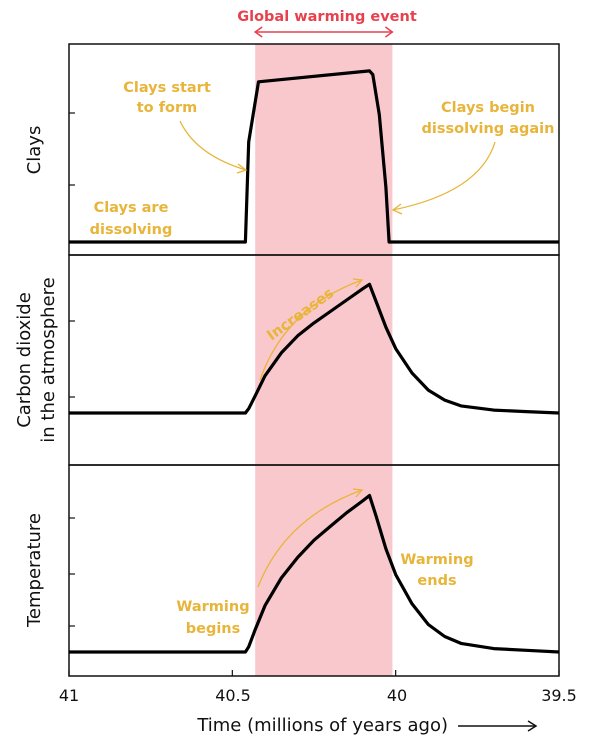 This screenshot has width=600, height=747. I want to click on event-span-arrow, so click(323, 32).